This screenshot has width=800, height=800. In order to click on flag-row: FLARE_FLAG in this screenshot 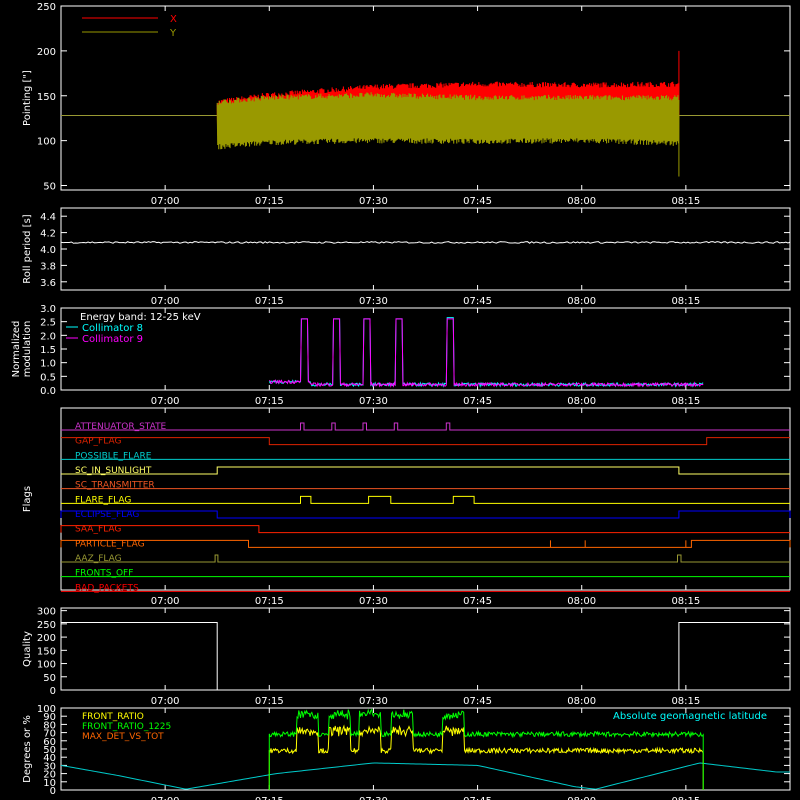, I will do `click(425, 500)`.